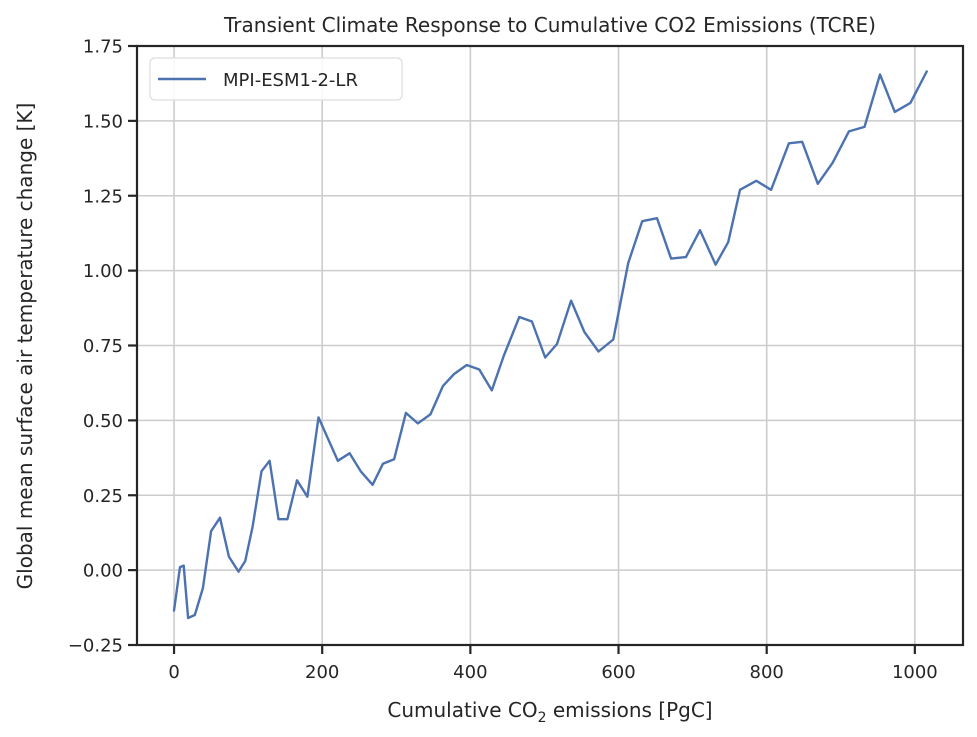 Image resolution: width=977 pixels, height=737 pixels. What do you see at coordinates (462, 710) in the screenshot?
I see `x-axis-label-pre: Cumulative CO` at bounding box center [462, 710].